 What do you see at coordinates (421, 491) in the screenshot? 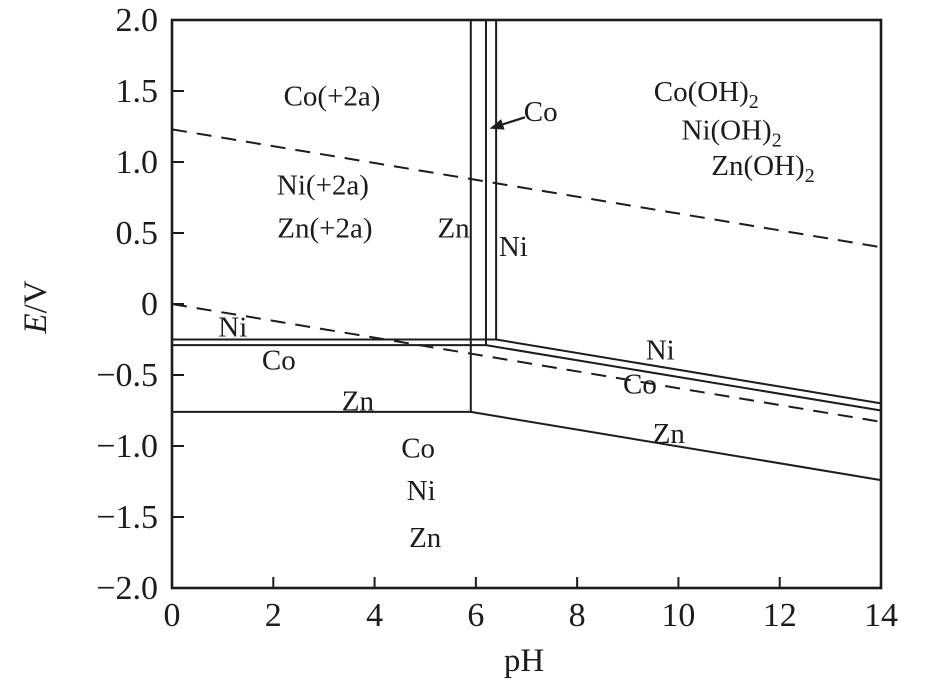
I see `label-ni-immunity: Ni` at bounding box center [421, 491].